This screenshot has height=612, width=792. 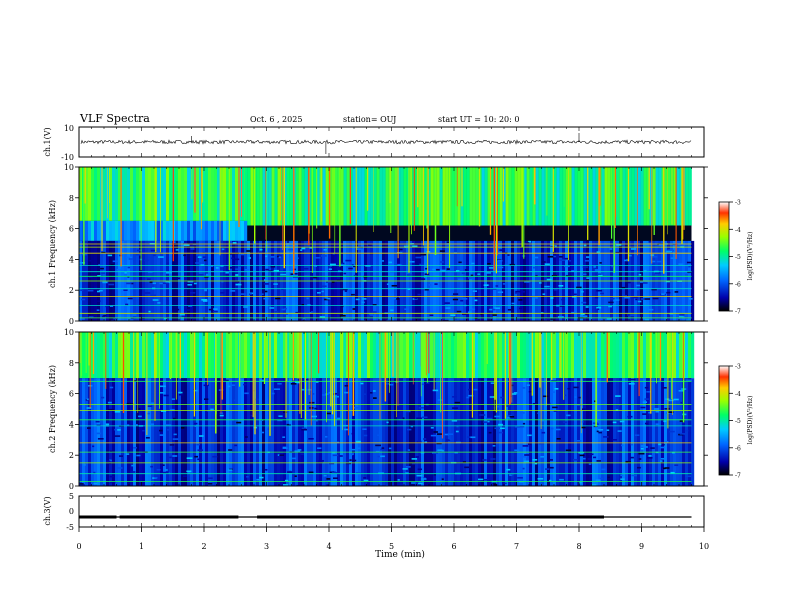 I want to click on colorbar-tick-label: -3, so click(x=738, y=203).